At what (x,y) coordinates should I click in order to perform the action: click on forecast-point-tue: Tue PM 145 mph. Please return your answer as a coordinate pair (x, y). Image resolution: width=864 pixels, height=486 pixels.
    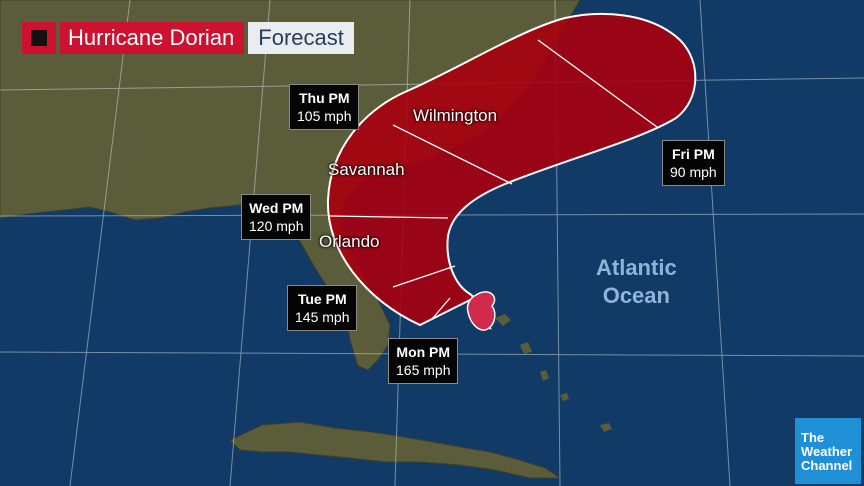
    Looking at the image, I should click on (322, 308).